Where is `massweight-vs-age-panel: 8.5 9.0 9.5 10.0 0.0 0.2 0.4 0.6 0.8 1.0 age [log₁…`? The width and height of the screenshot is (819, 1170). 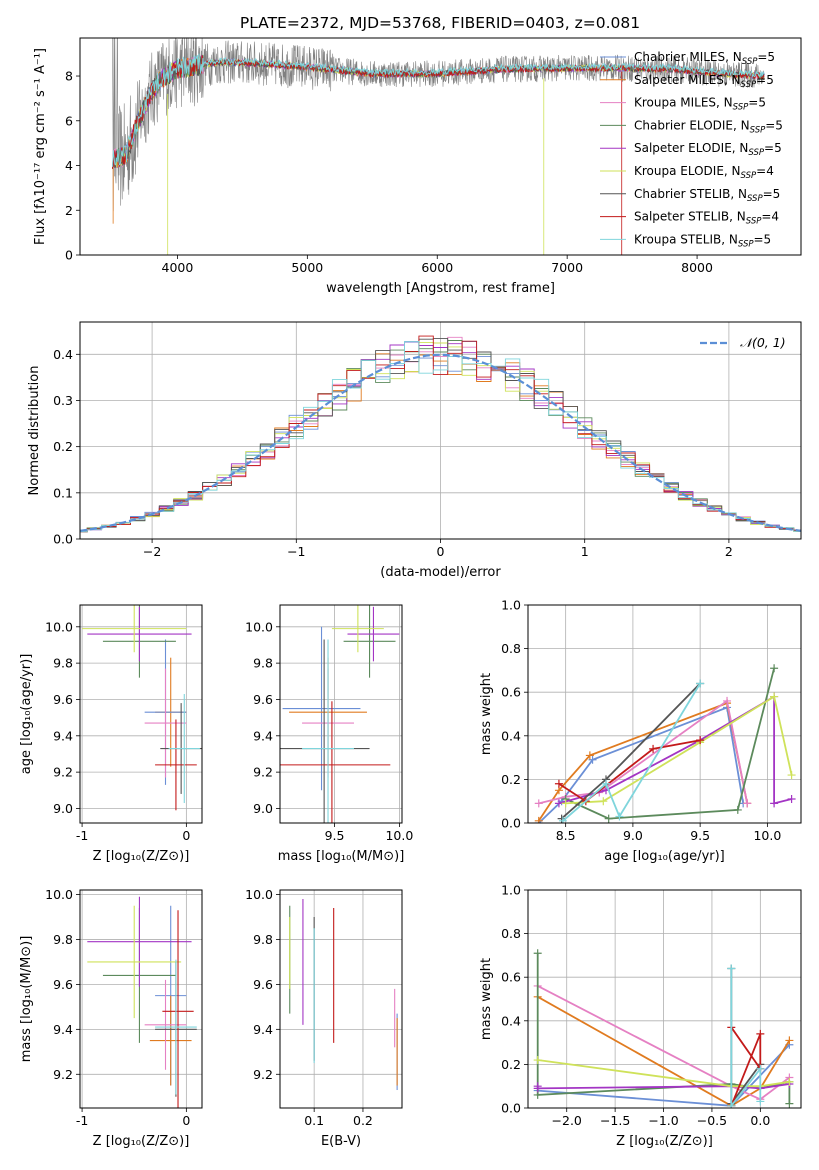
massweight-vs-age-panel: 8.5 9.0 9.5 10.0 0.0 0.2 0.4 0.6 0.8 1.0 age [log₁… is located at coordinates (640, 731).